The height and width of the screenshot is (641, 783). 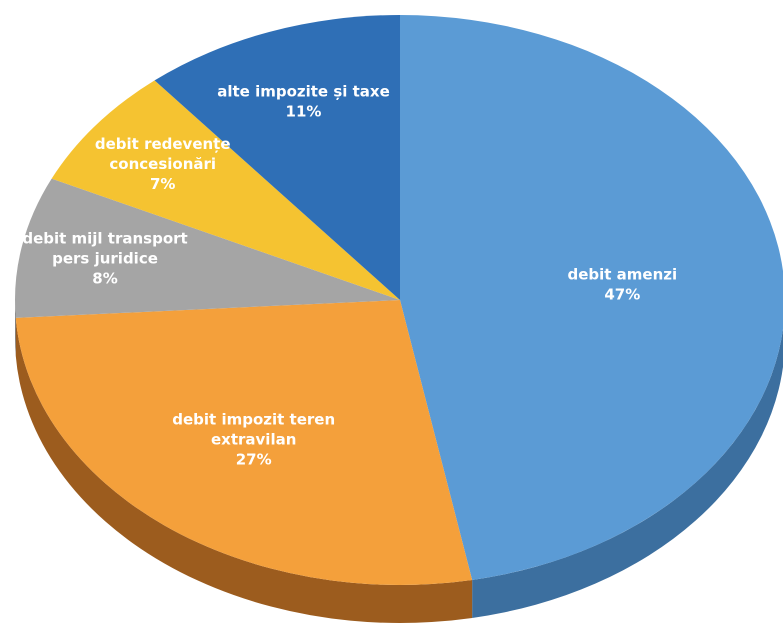 What do you see at coordinates (304, 112) in the screenshot?
I see `slice-value-label: 11%` at bounding box center [304, 112].